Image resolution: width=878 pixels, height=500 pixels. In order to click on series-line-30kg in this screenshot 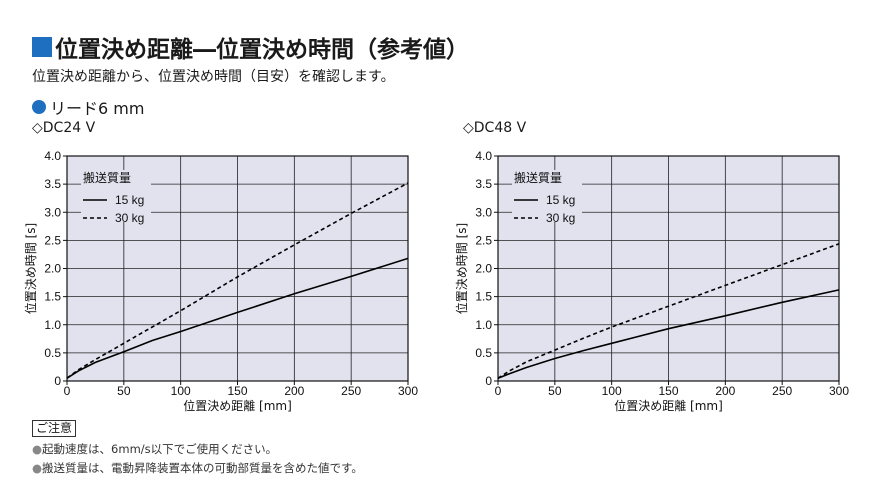, I will do `click(668, 311)`.